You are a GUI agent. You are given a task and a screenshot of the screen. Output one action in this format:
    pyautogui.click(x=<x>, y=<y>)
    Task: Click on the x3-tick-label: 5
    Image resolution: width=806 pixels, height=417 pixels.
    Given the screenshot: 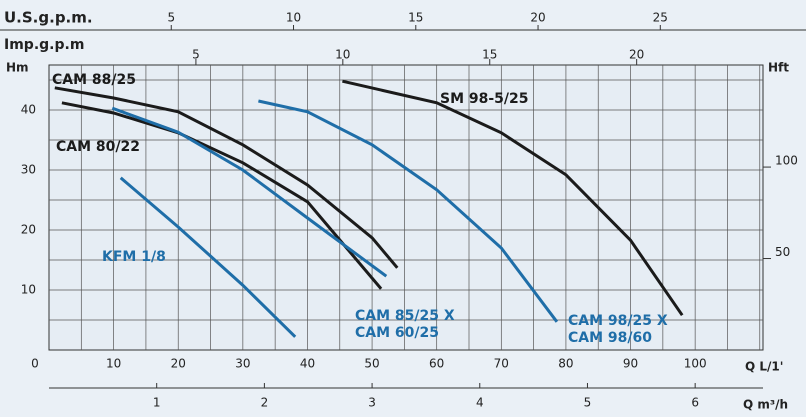 What is the action you would take?
    pyautogui.click(x=171, y=18)
    